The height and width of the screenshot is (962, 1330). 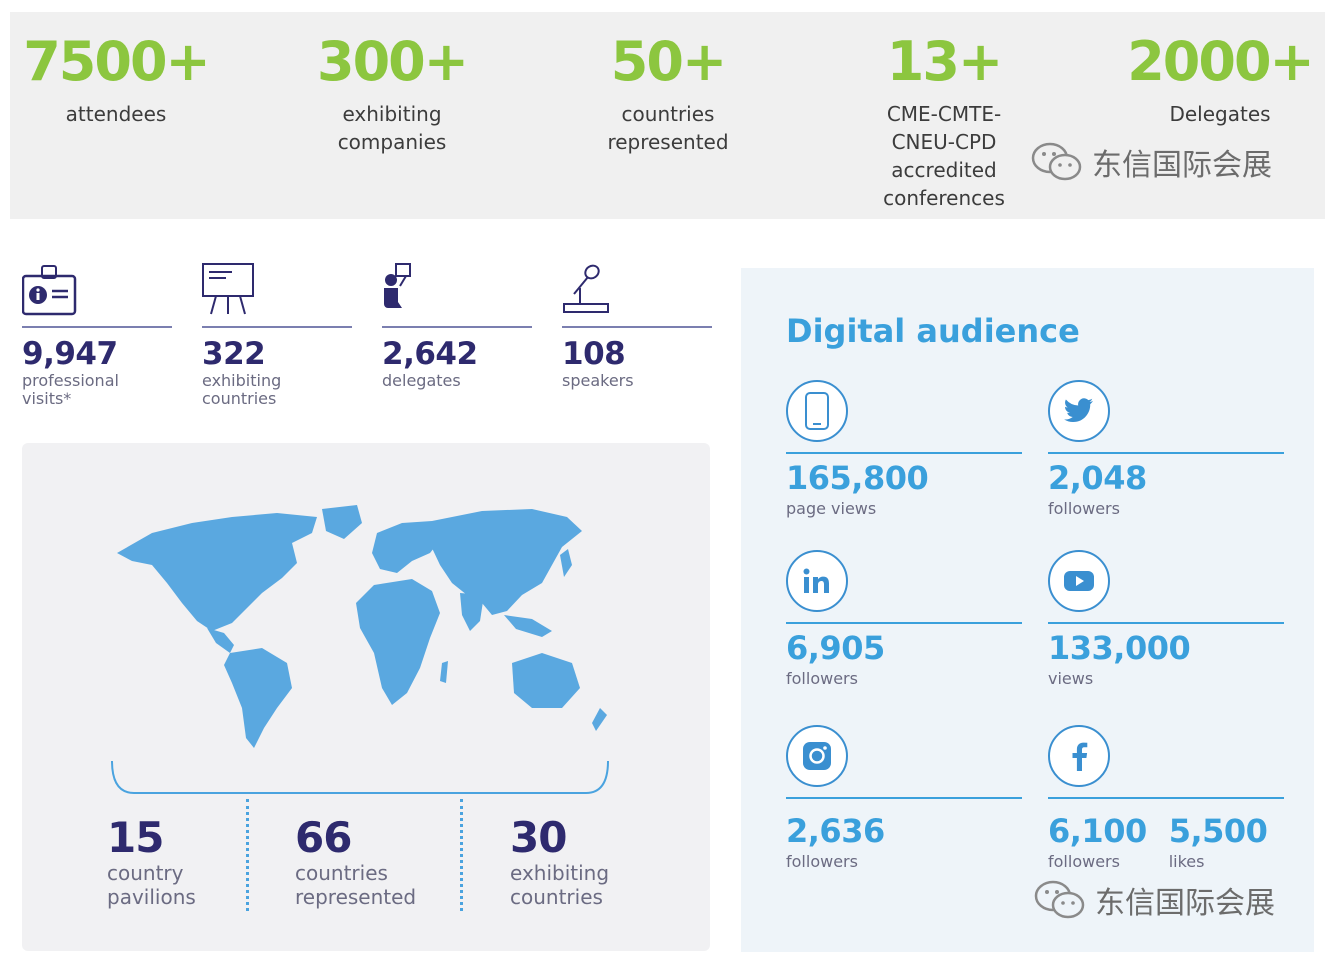 What do you see at coordinates (398, 642) in the screenshot?
I see `africa` at bounding box center [398, 642].